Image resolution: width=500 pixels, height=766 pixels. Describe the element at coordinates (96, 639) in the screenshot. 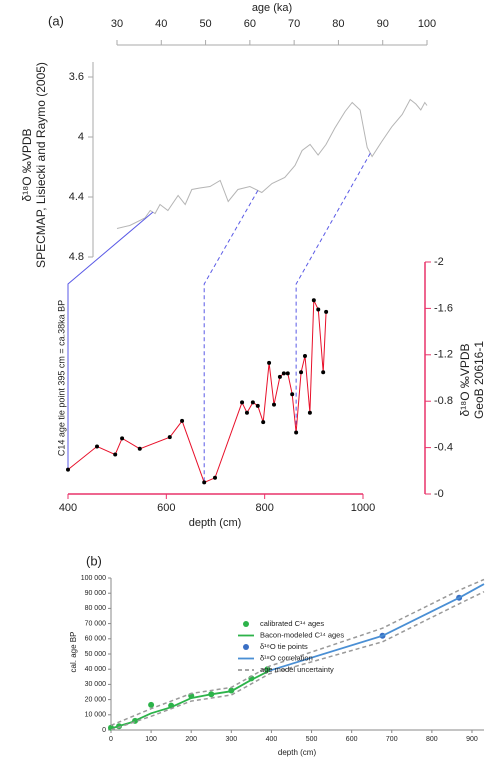

I see `y-tick-label: 60 000` at that location.